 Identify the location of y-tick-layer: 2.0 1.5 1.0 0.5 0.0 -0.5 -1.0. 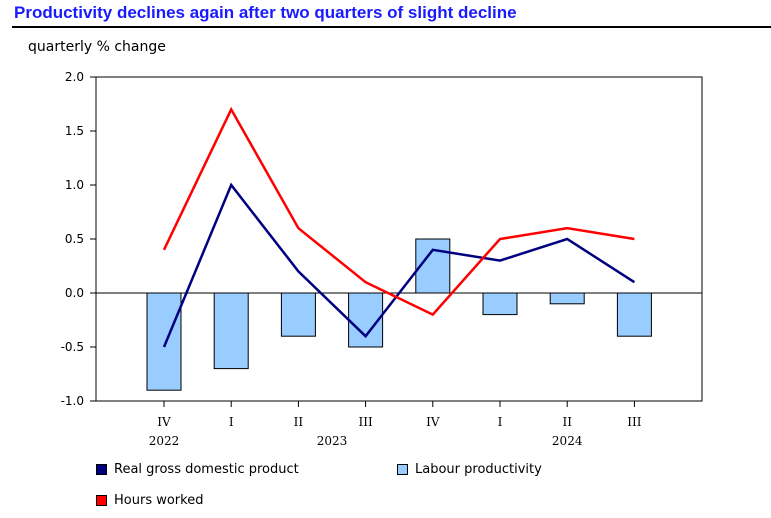
(78, 239).